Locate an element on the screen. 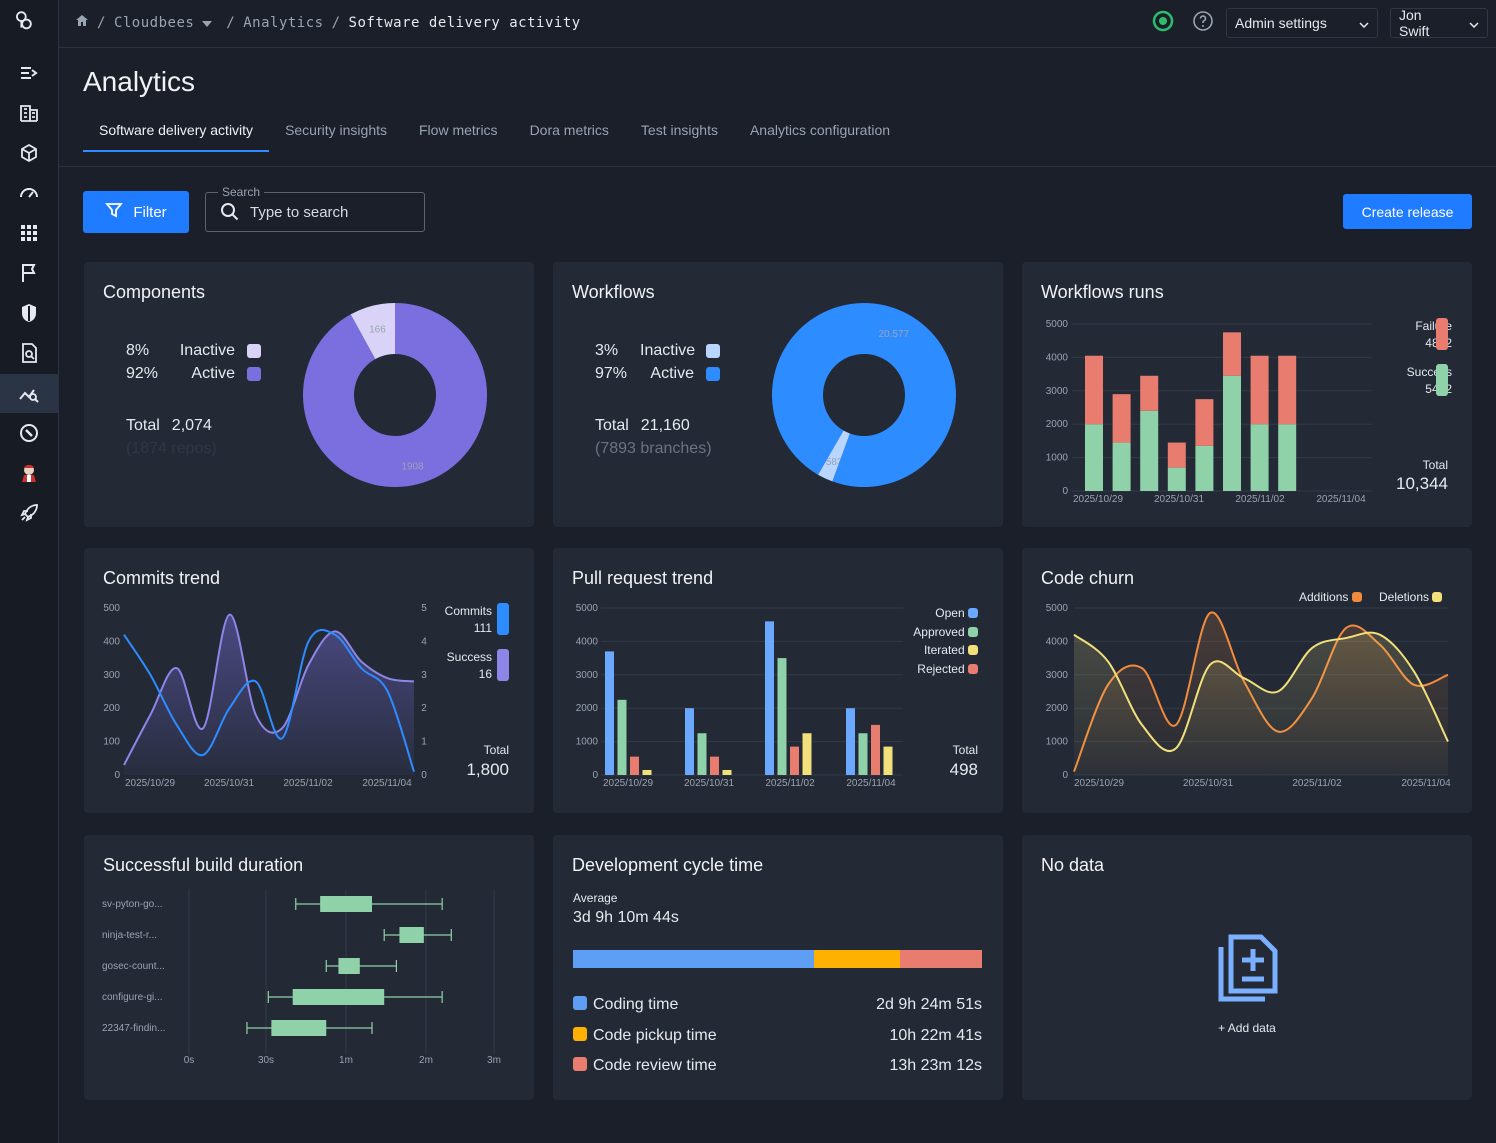 The width and height of the screenshot is (1496, 1143). tab-security-insights: Security insights is located at coordinates (336, 130).